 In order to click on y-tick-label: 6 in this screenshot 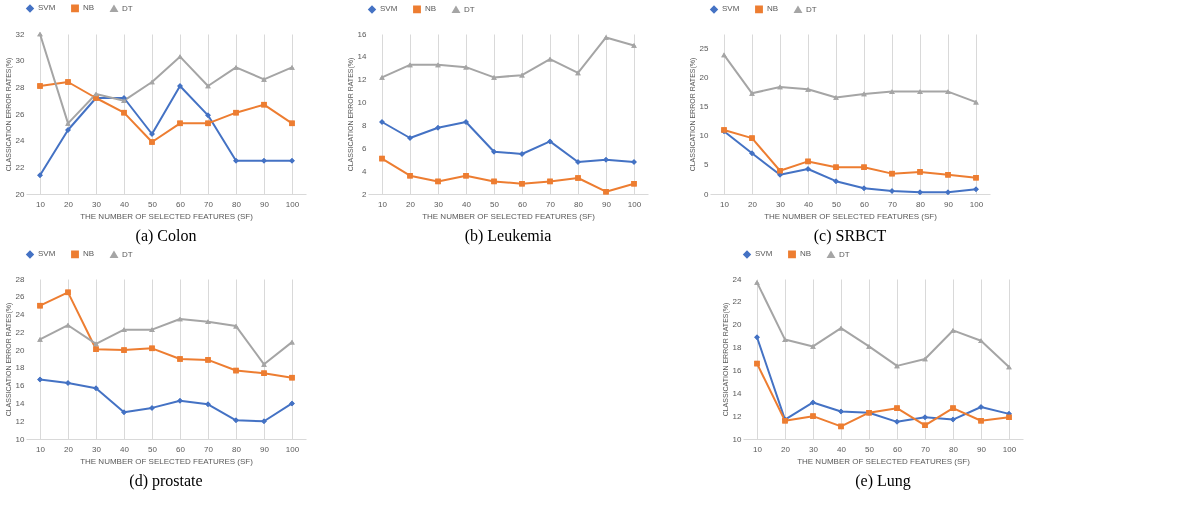, I will do `click(365, 148)`.